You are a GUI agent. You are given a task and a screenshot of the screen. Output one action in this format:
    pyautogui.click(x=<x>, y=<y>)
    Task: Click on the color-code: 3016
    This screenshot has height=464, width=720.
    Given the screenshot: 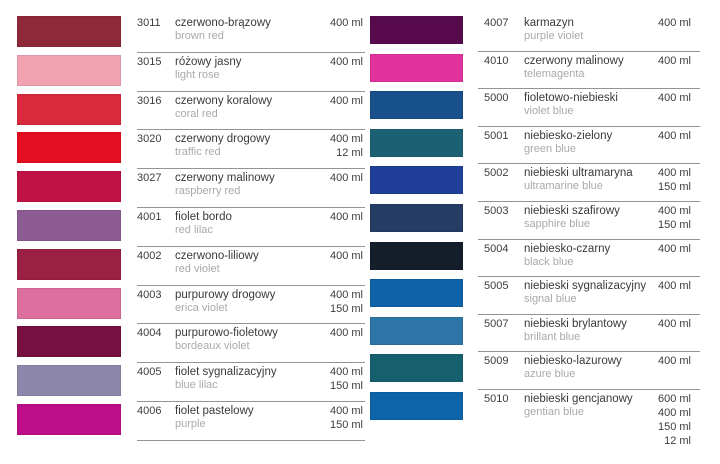 What is the action you would take?
    pyautogui.click(x=149, y=100)
    